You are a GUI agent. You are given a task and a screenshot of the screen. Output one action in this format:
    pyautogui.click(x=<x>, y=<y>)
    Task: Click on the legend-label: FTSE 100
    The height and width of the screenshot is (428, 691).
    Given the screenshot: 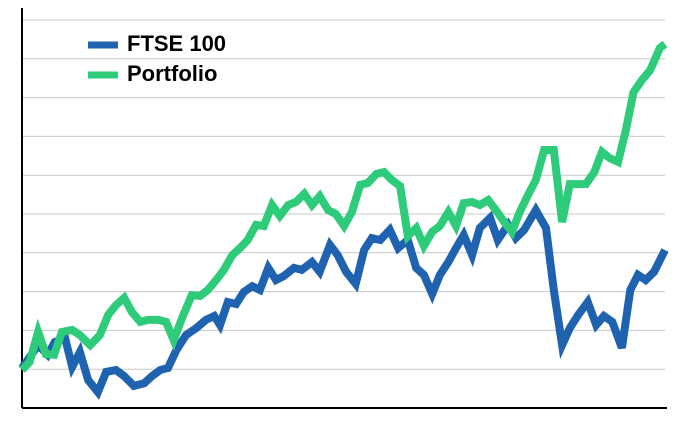 What is the action you would take?
    pyautogui.click(x=176, y=43)
    